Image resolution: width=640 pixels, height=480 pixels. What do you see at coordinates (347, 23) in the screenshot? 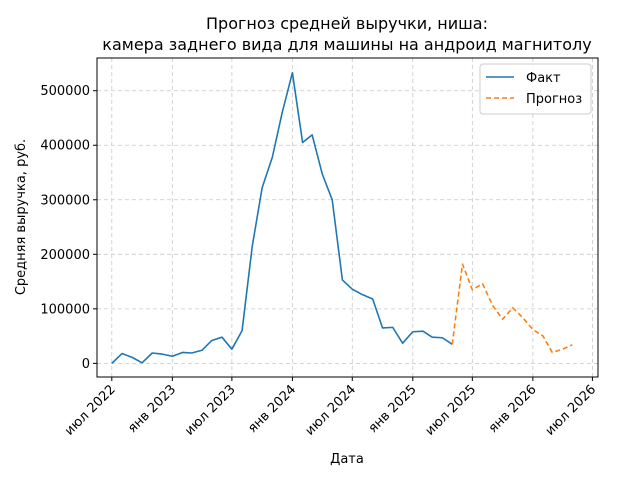
I see `chart-title-line-1: Прогноз средней выручки, ниша:` at bounding box center [347, 23].